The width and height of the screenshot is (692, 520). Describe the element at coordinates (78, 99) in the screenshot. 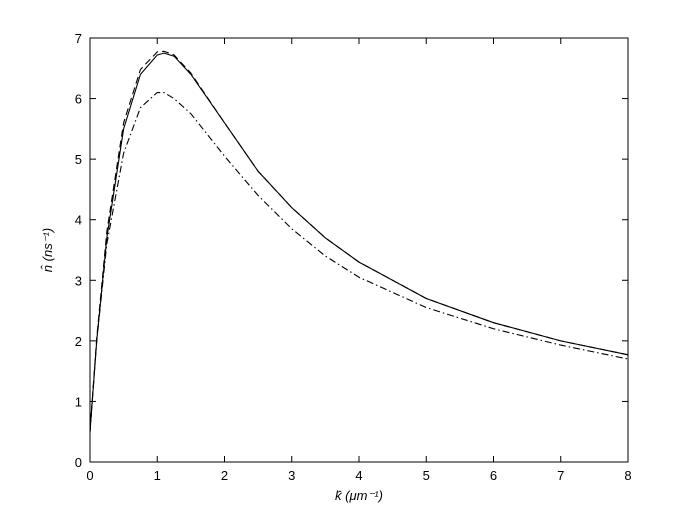

I see `y-tick-label: 6` at that location.